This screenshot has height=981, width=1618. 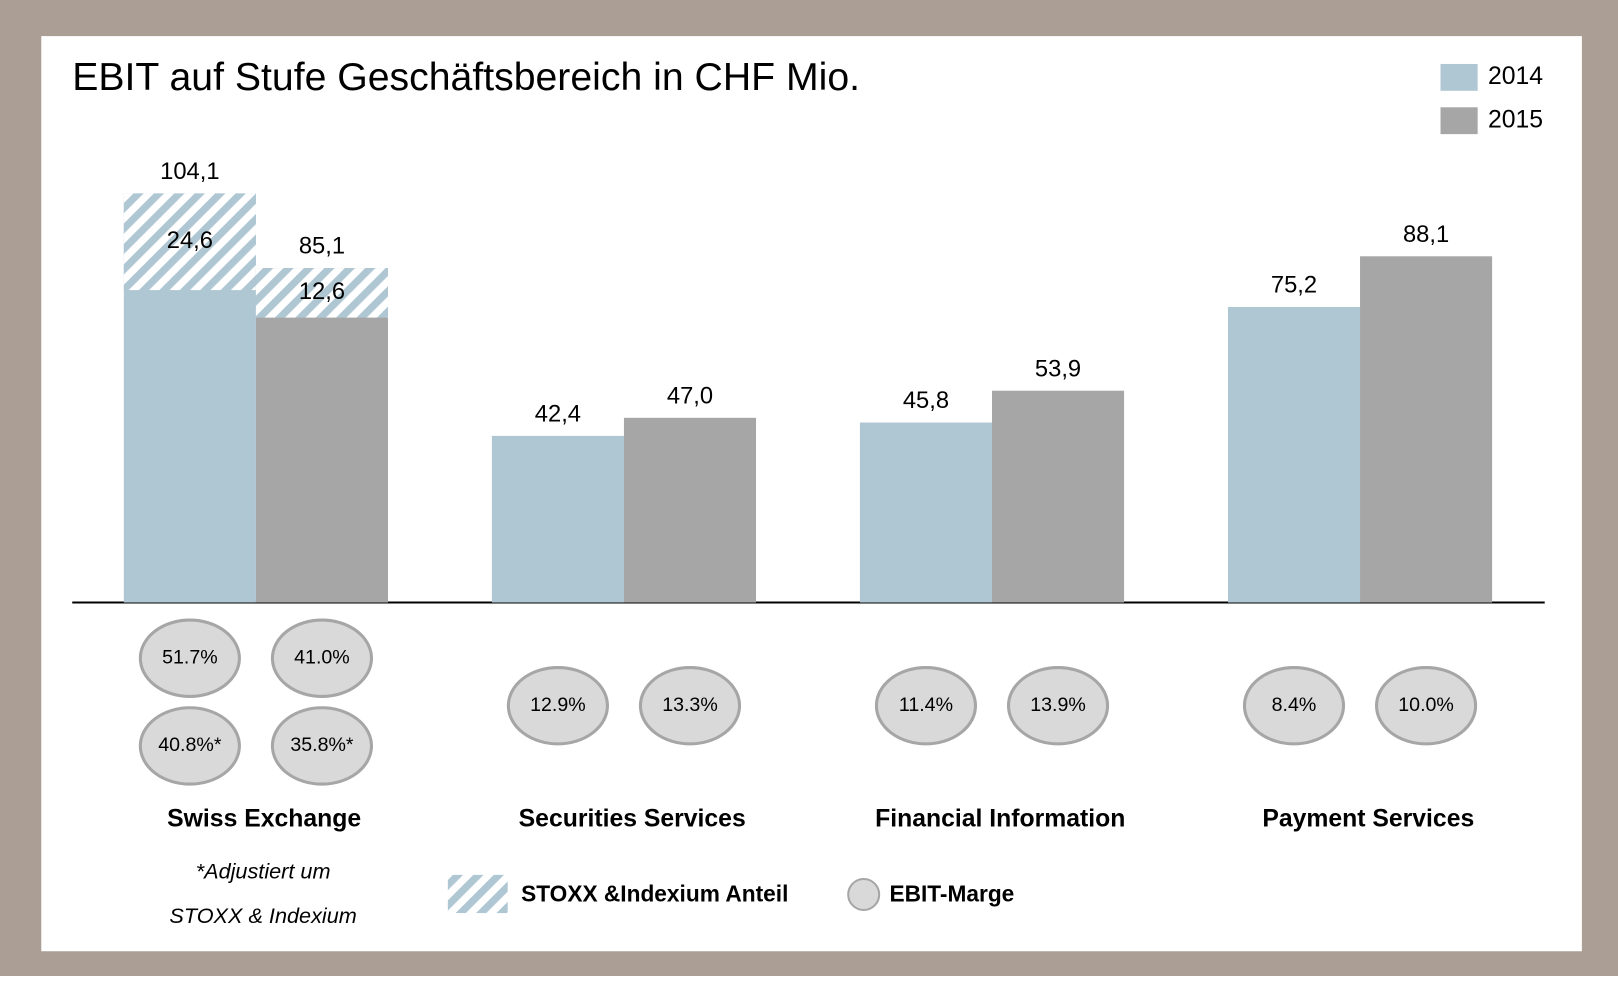 I want to click on margin-label: 10.0%, so click(x=1426, y=705).